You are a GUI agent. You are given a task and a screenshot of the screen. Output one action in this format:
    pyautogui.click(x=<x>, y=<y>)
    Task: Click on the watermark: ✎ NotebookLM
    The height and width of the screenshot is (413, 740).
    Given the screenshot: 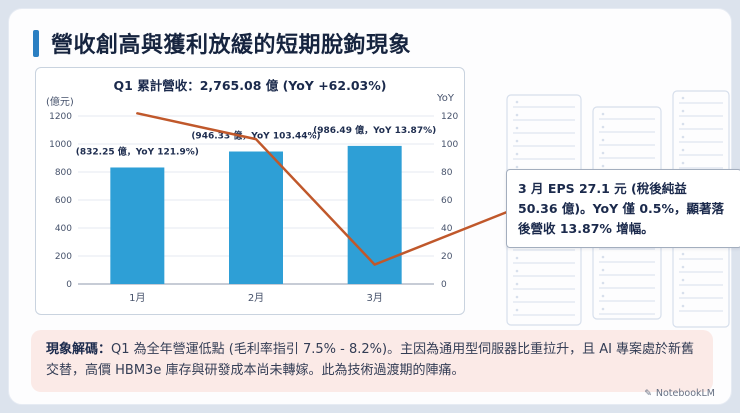 What is the action you would take?
    pyautogui.click(x=679, y=393)
    